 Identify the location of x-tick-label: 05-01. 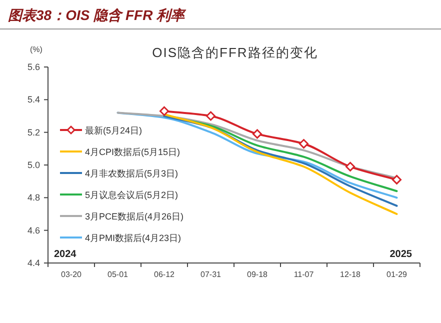
(118, 274).